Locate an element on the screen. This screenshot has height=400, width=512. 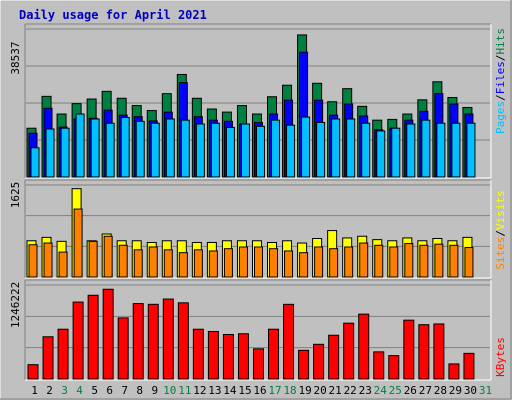
x-tick-label-18: 18 is located at coordinates (289, 390).